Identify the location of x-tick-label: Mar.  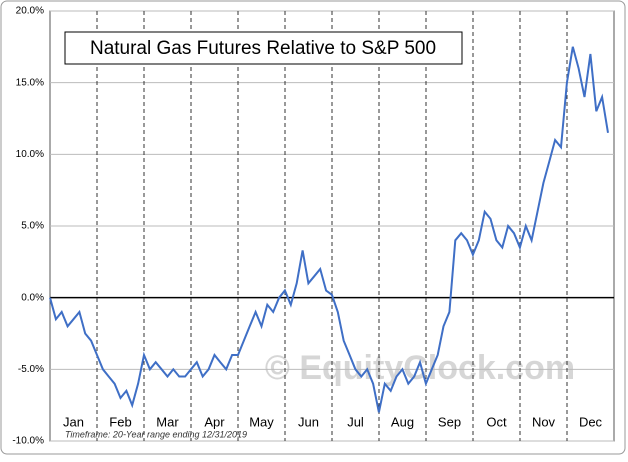
(167, 421).